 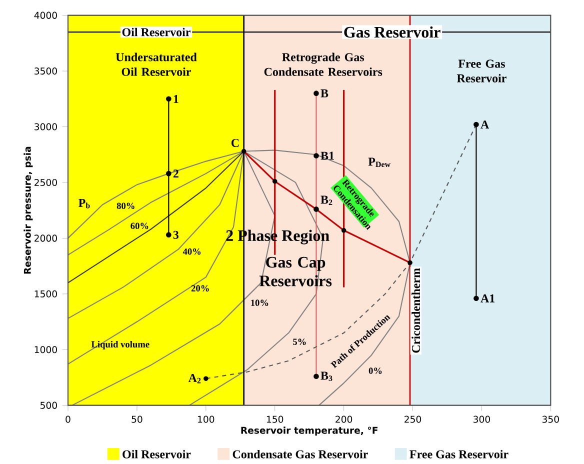 What do you see at coordinates (45, 126) in the screenshot?
I see `y-tick-label: 3000` at bounding box center [45, 126].